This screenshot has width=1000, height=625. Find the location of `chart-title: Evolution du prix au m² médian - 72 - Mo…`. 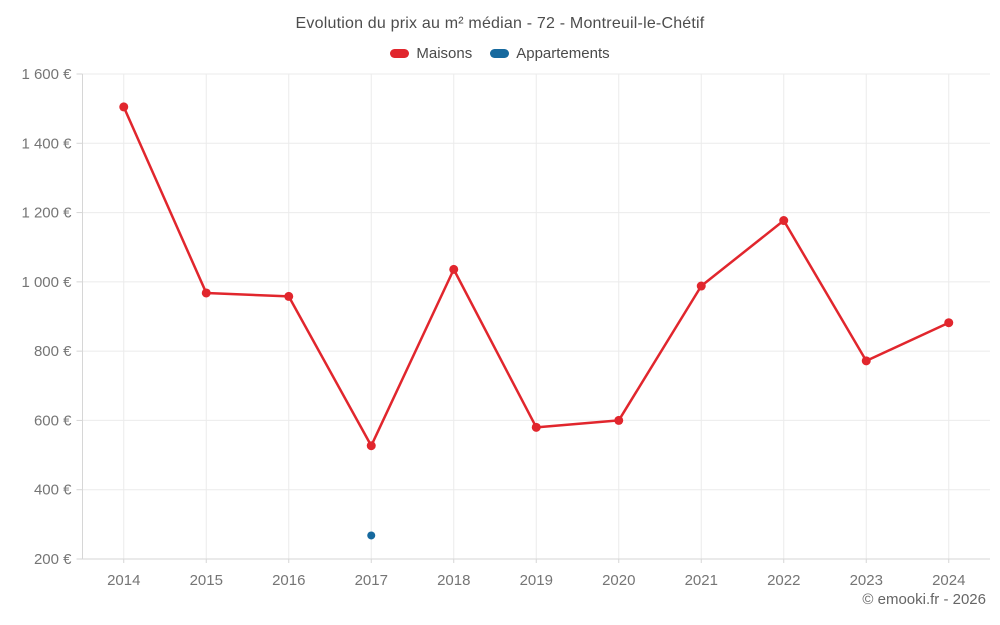

chart-title: Evolution du prix au m² médian - 72 - Mo… is located at coordinates (500, 23).